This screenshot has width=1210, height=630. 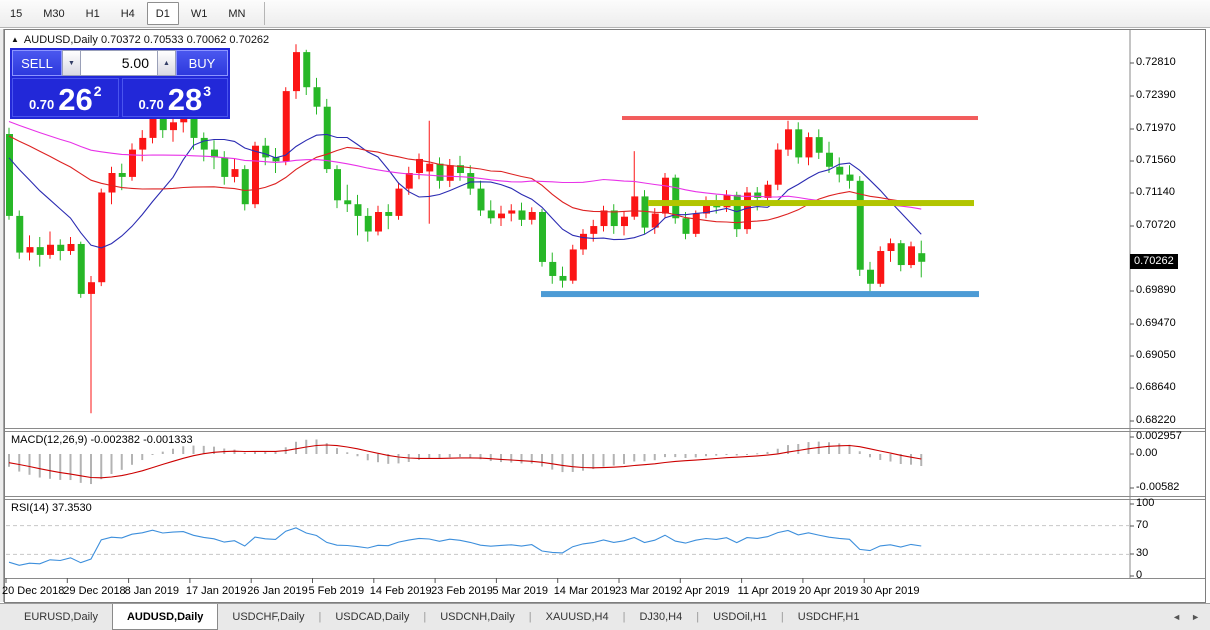 What do you see at coordinates (152, 591) in the screenshot?
I see `date-axis-label: 8 Jan 2019` at bounding box center [152, 591].